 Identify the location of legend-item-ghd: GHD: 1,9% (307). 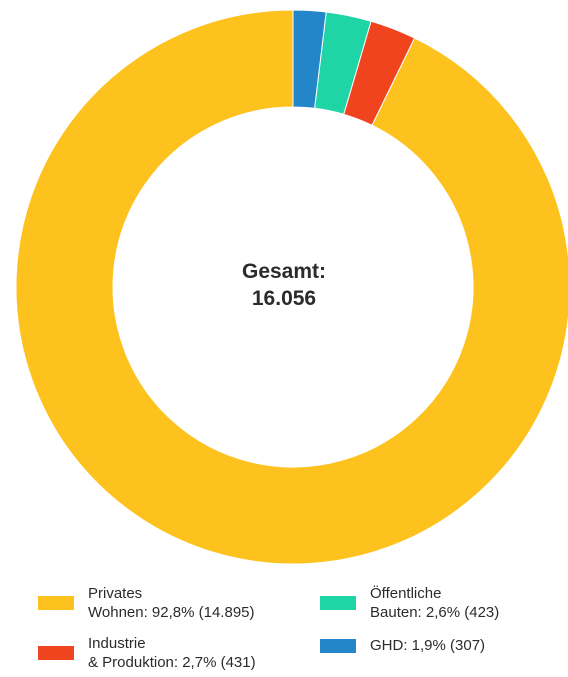
(402, 645).